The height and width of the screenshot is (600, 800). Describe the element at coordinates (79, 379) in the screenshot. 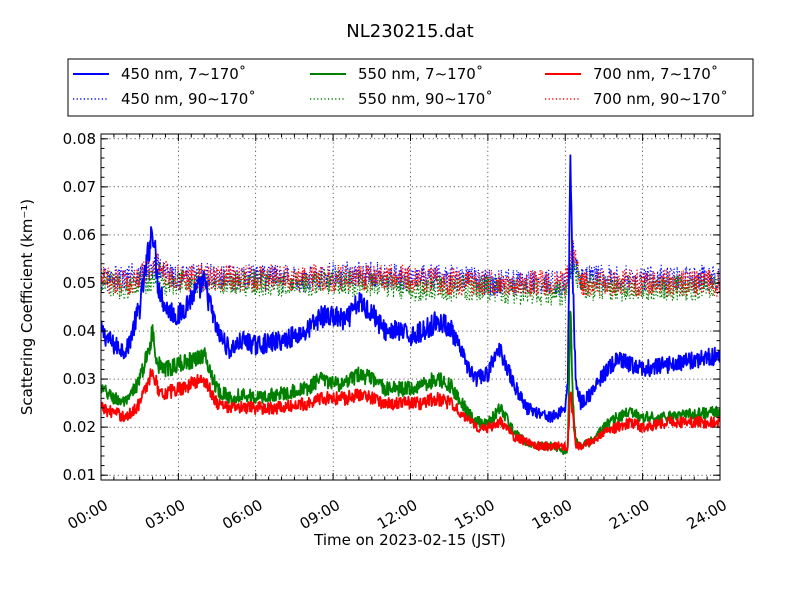

I see `y-tick-label: 0.03` at that location.